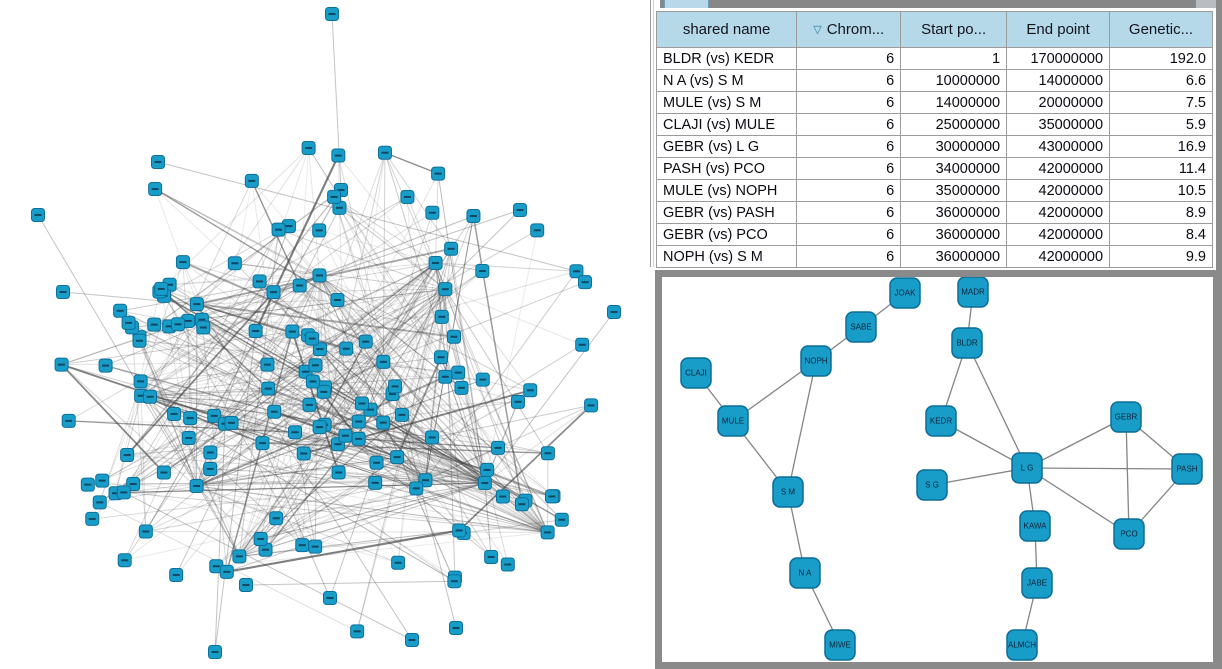  I want to click on table-row: N A (vs) S M 6 10000000 14000000 6.6, so click(934, 80).